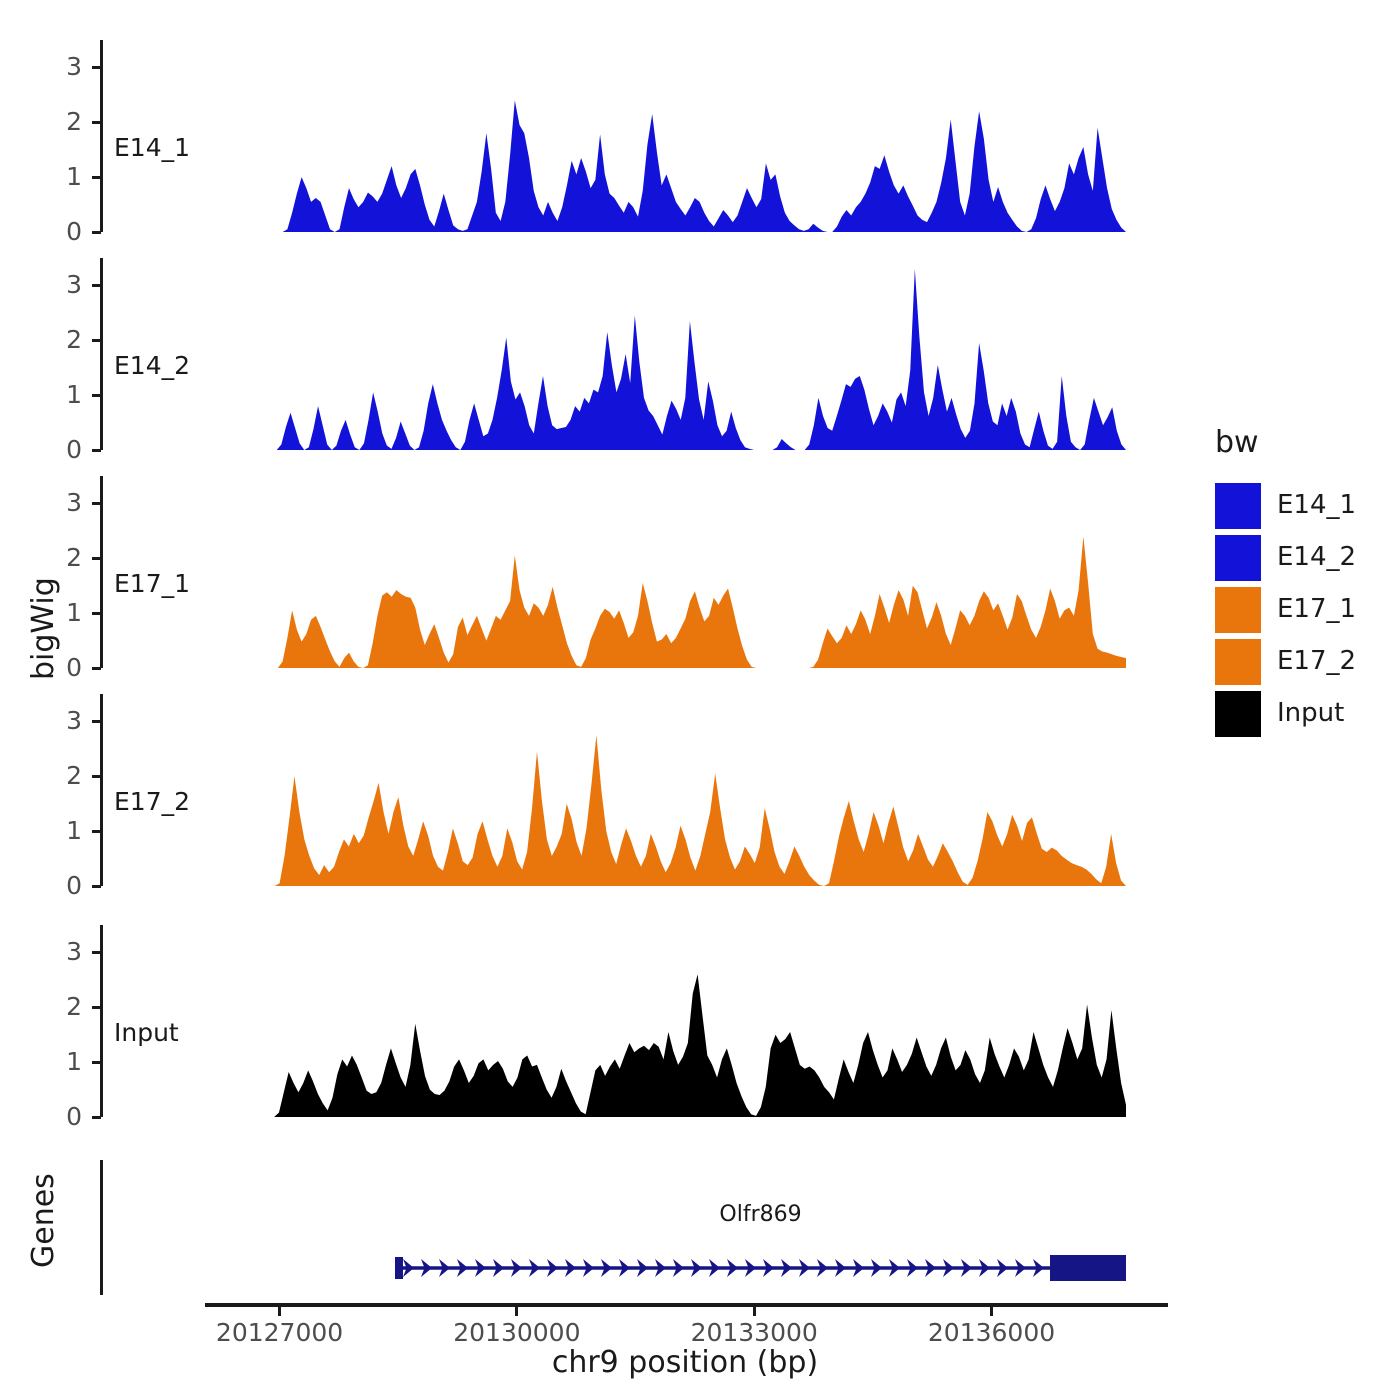 The height and width of the screenshot is (1400, 1400). What do you see at coordinates (991, 1332) in the screenshot?
I see `x-tick-label: 20136000` at bounding box center [991, 1332].